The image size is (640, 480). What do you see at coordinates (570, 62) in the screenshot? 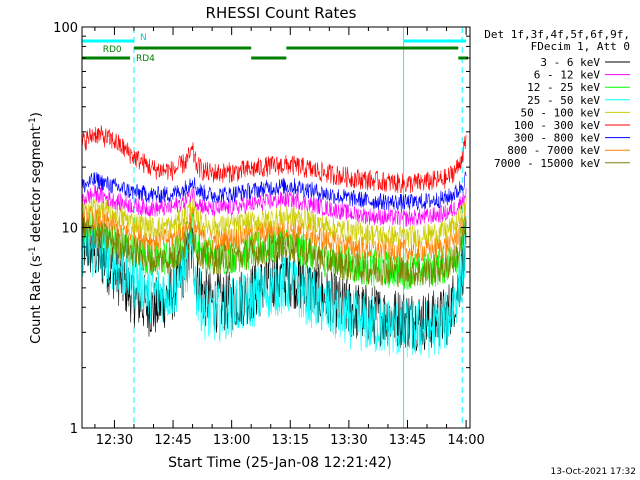
I see `legend-label-1: 3 - 6 keV` at bounding box center [570, 62].